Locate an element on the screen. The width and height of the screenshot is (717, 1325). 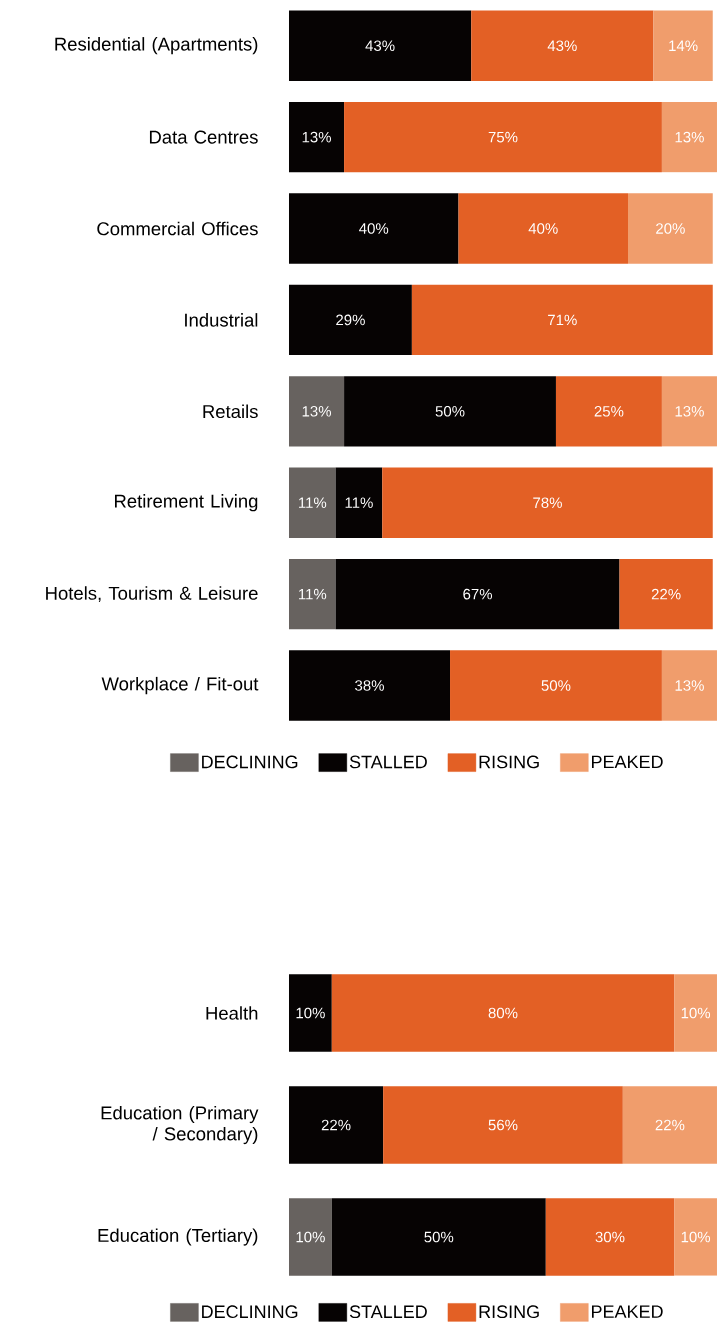
data-label: 71% is located at coordinates (562, 320).